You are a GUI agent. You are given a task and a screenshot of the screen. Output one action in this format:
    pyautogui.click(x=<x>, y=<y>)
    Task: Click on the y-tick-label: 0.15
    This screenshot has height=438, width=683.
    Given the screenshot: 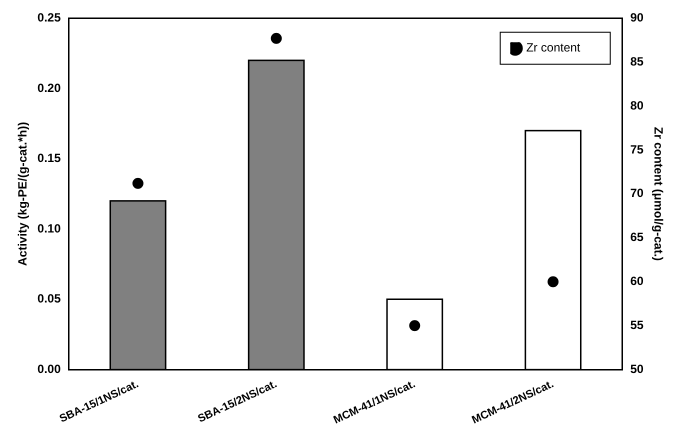 What is the action you would take?
    pyautogui.click(x=49, y=158)
    